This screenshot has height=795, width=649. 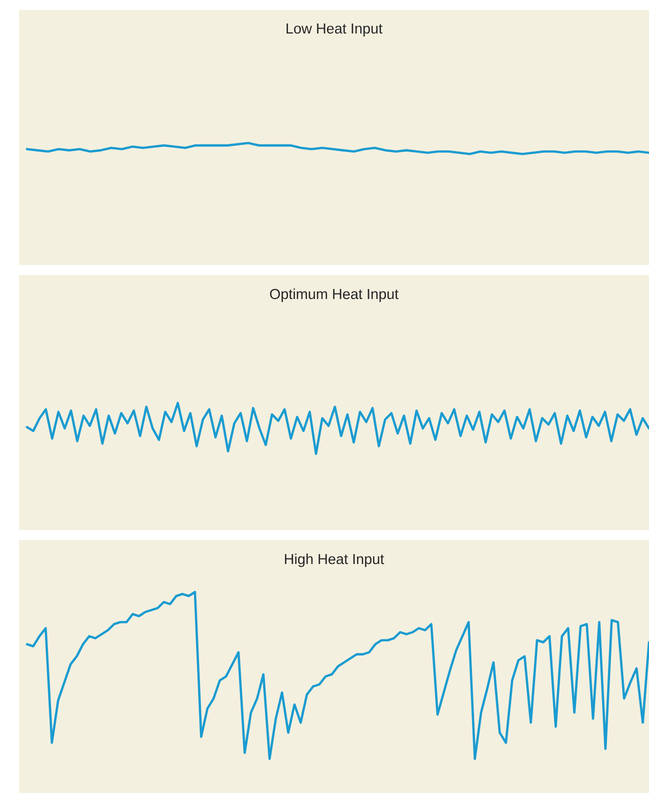 I want to click on chart-title: Low Heat Input, so click(x=334, y=30).